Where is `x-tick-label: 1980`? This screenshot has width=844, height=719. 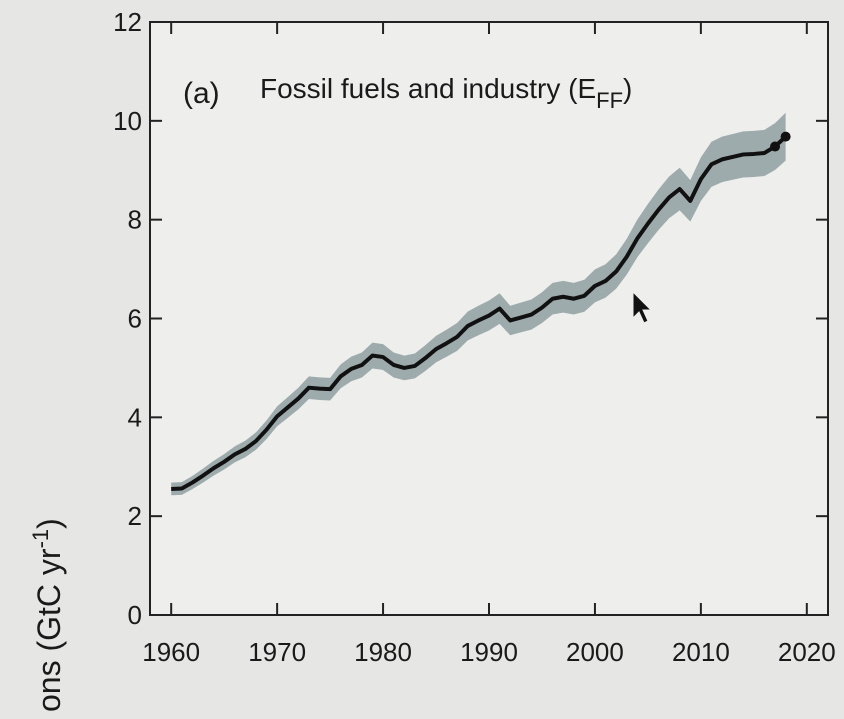
x-tick-label: 1980 is located at coordinates (383, 652).